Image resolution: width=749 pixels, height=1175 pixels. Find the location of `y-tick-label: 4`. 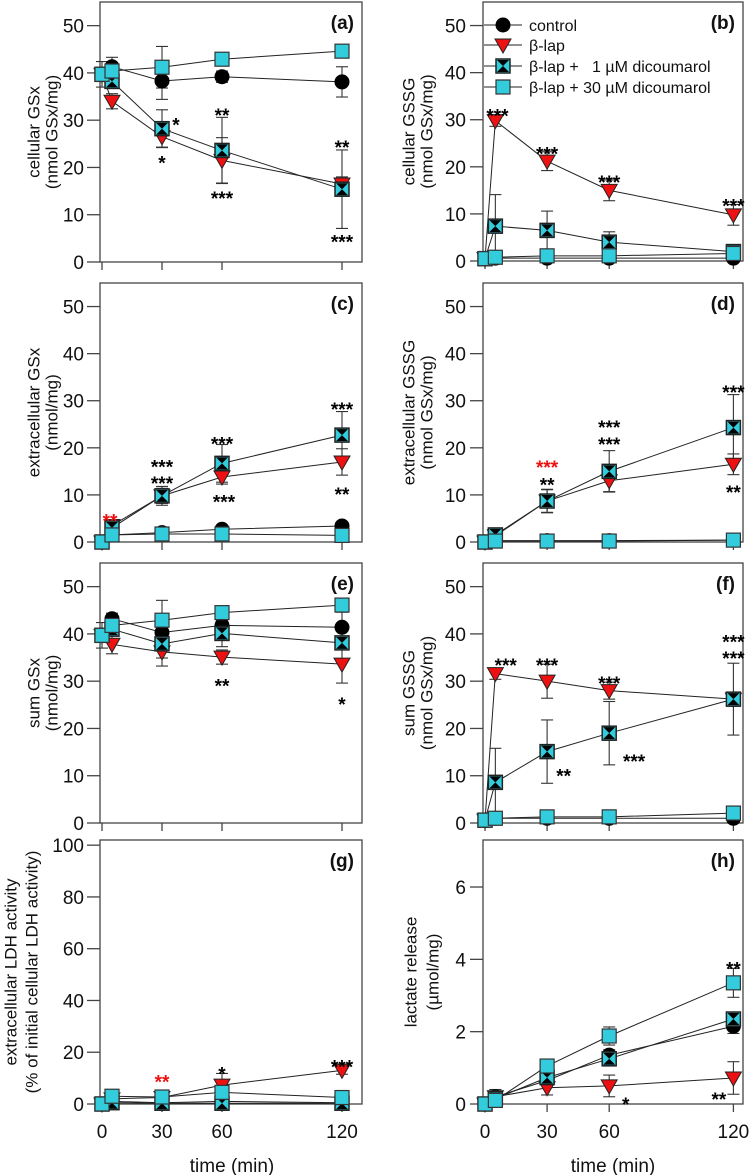

y-tick-label: 4 is located at coordinates (460, 960).